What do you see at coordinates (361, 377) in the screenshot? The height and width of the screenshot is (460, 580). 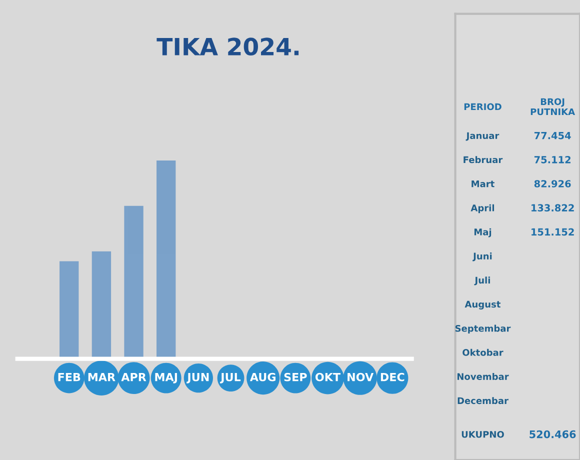 I see `x-tick-label: NOV` at bounding box center [361, 377].